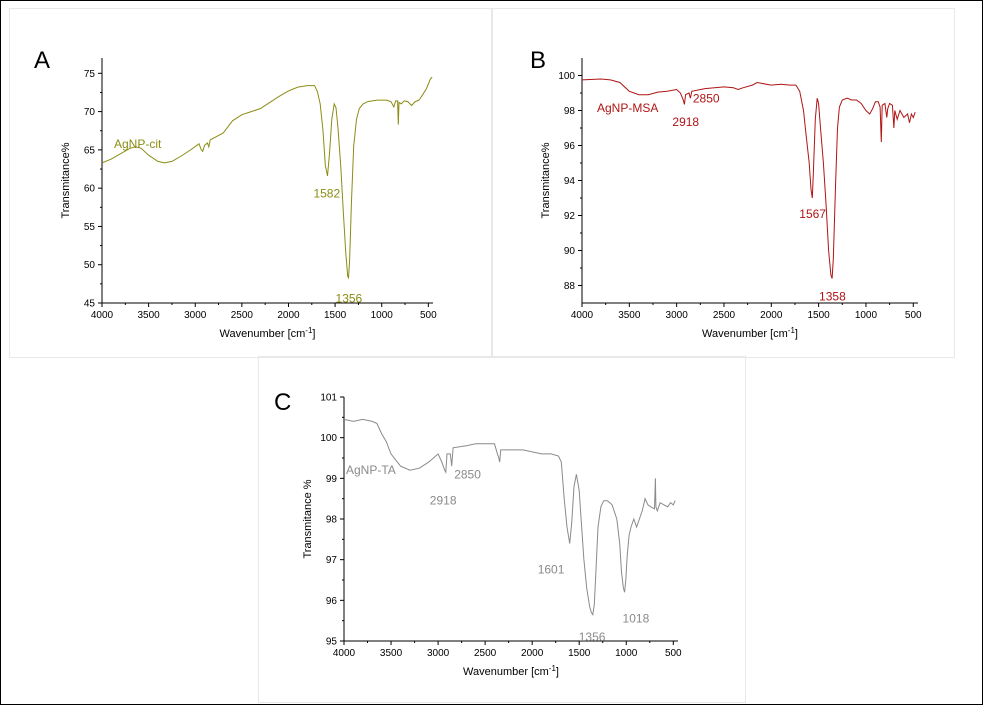 This screenshot has height=705, width=983. I want to click on y-tick-label: 60, so click(90, 189).